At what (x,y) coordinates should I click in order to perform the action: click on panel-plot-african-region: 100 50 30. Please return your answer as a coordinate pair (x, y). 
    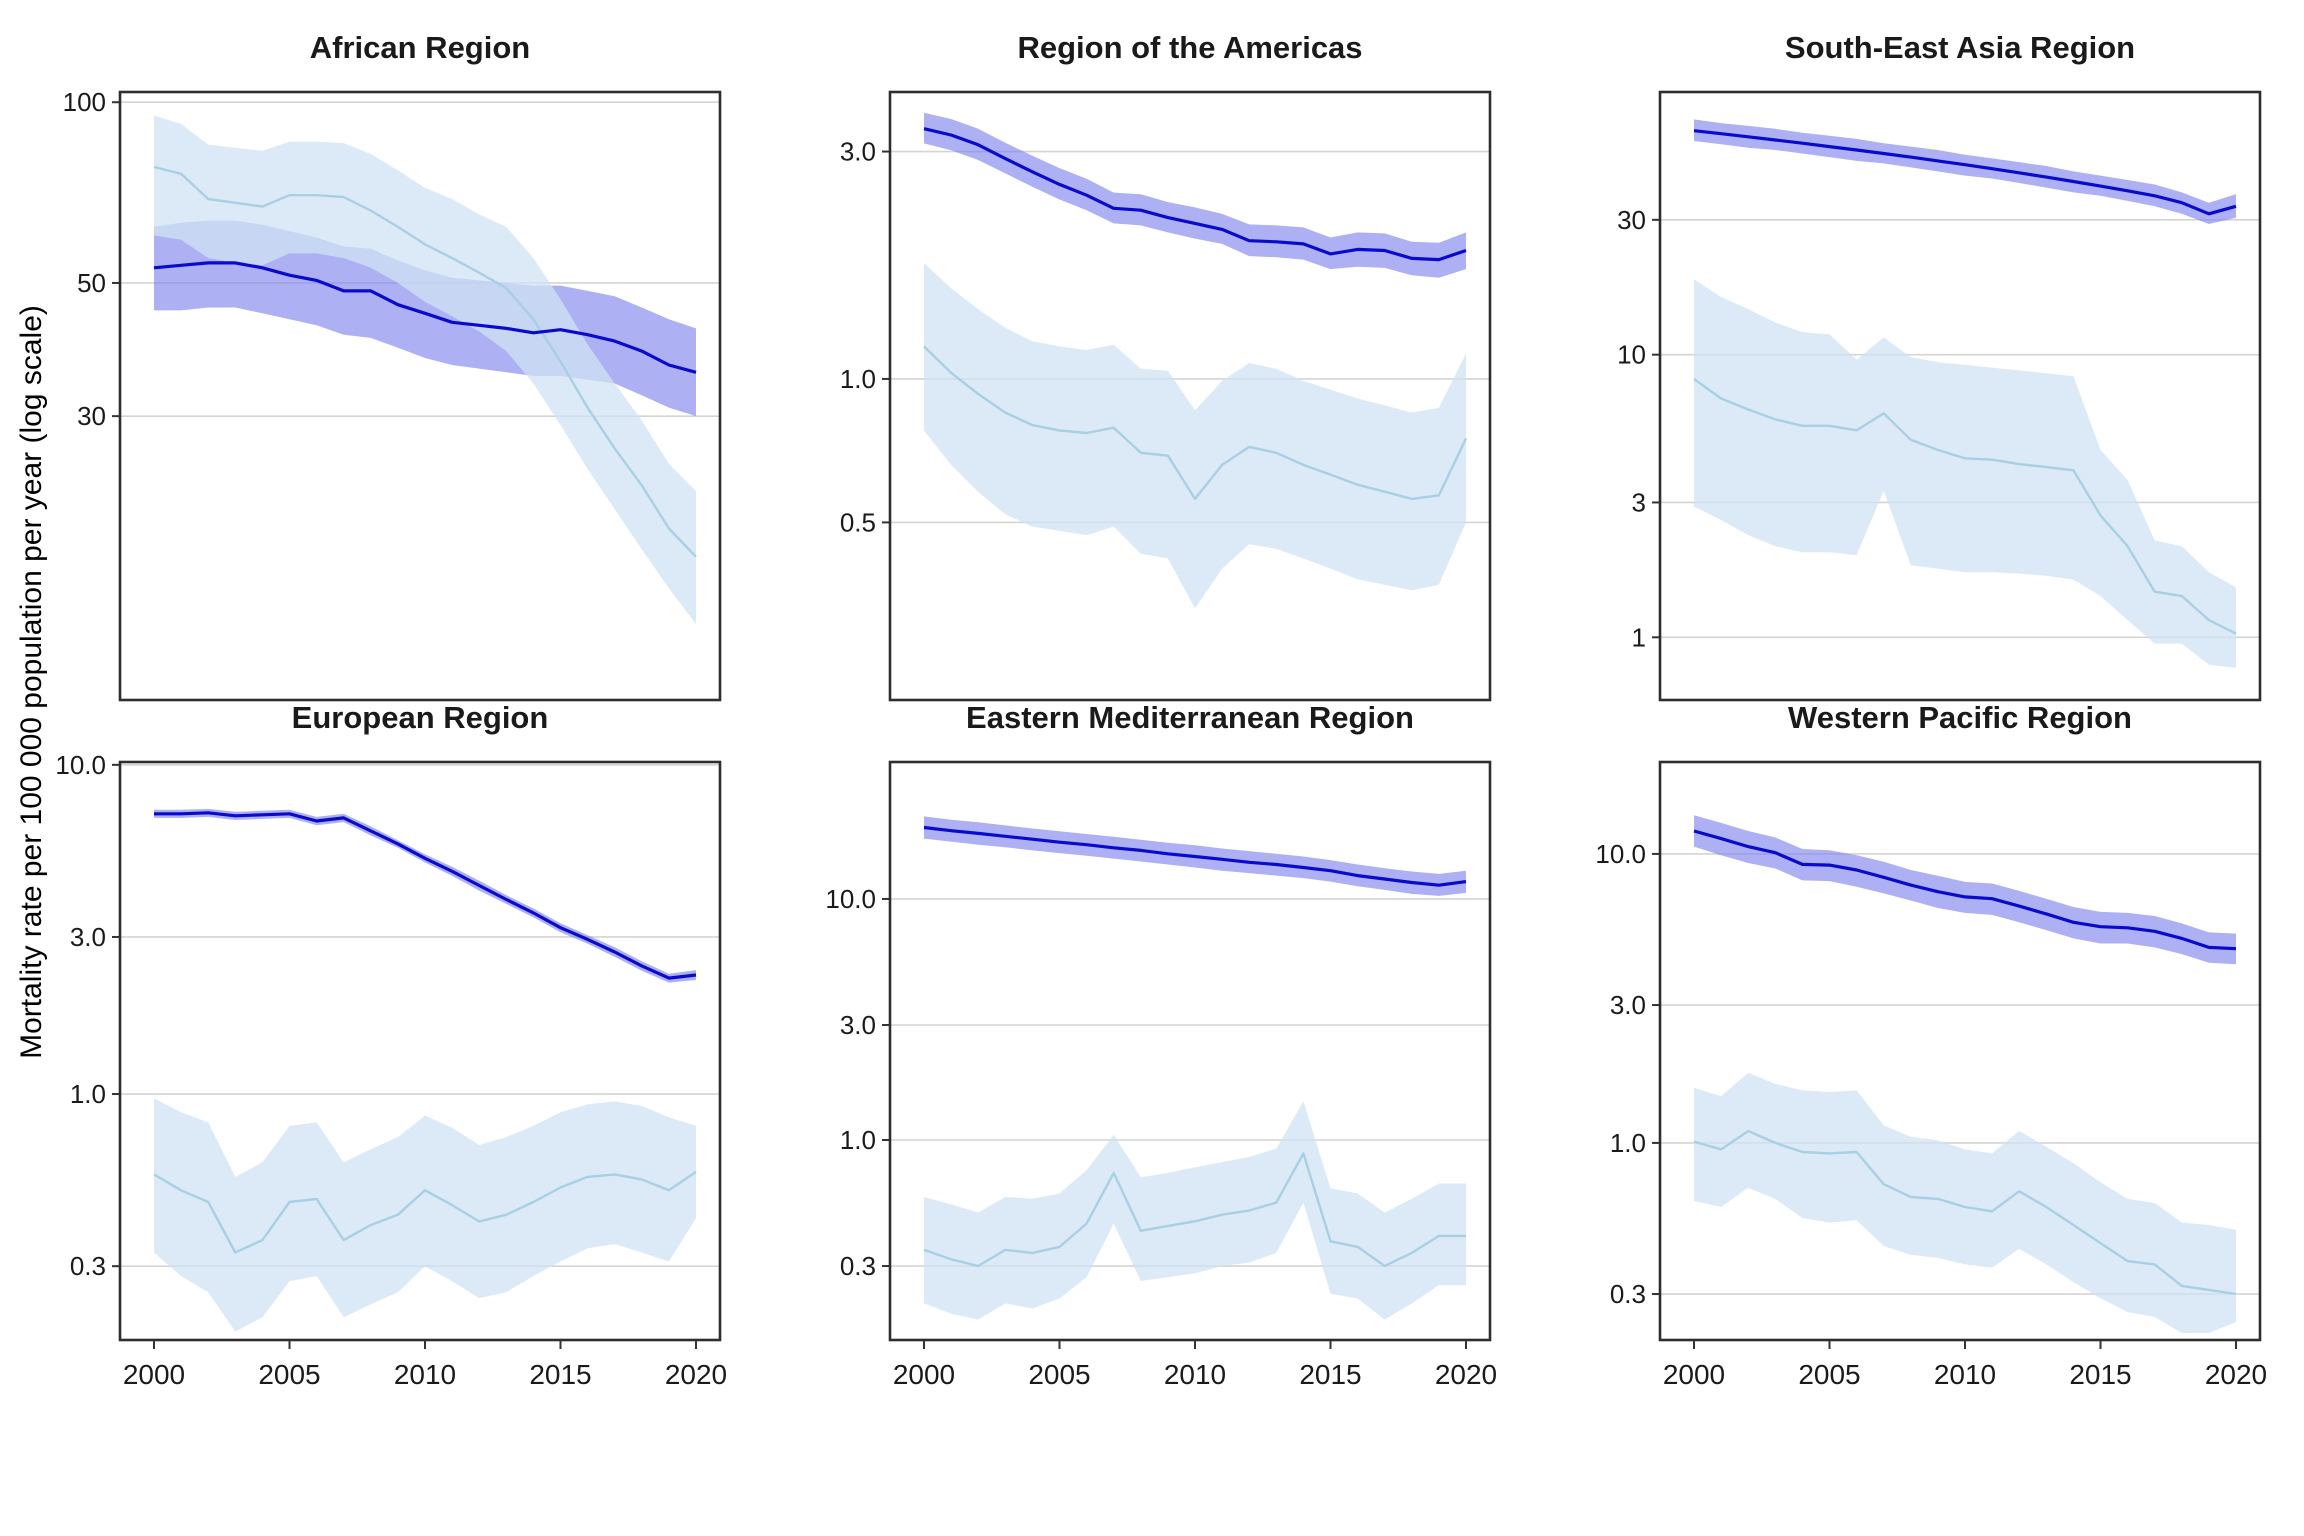
    Looking at the image, I should click on (392, 394).